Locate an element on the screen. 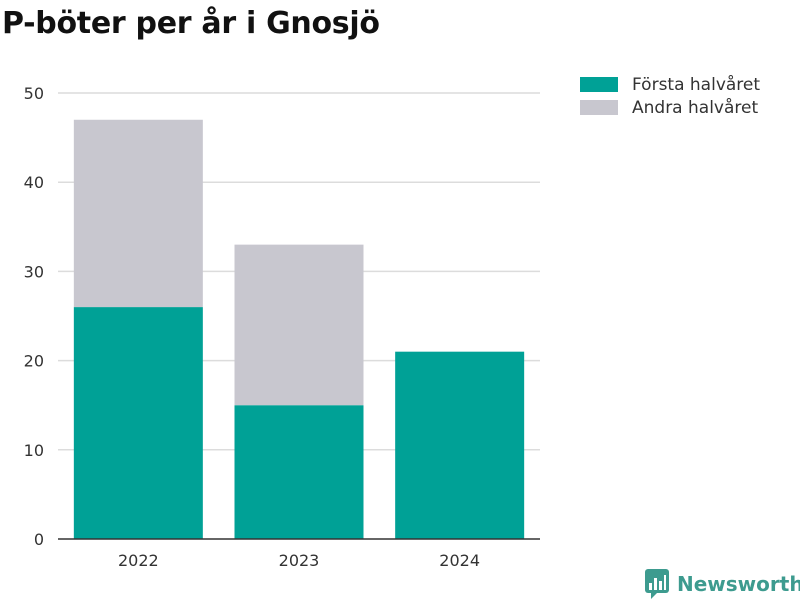 The height and width of the screenshot is (600, 800). legend-swatch-first-half is located at coordinates (599, 84).